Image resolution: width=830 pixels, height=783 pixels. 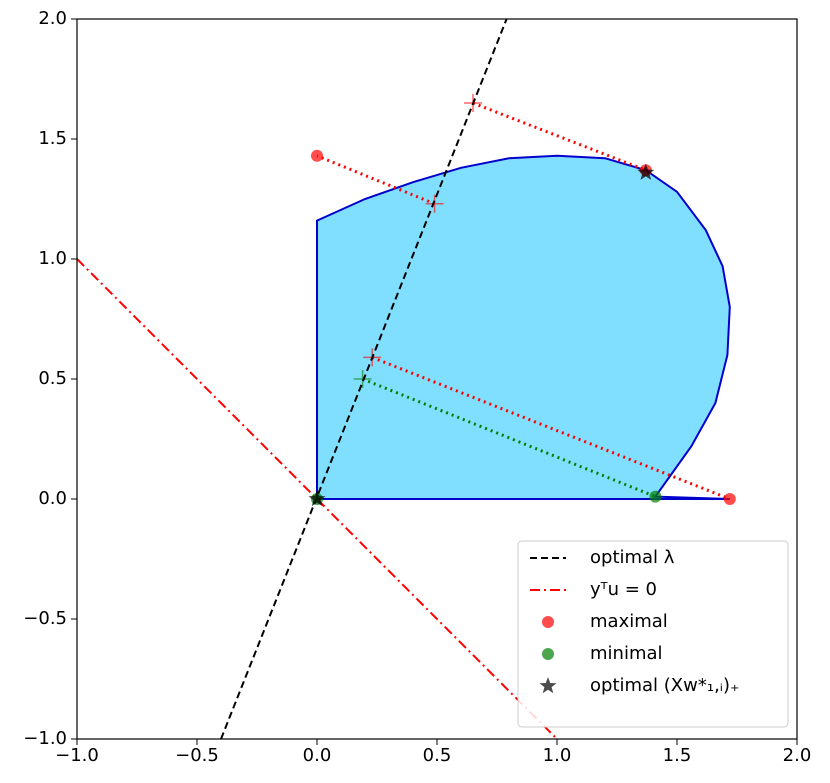 What do you see at coordinates (557, 755) in the screenshot?
I see `x-tick-label: 1.0` at bounding box center [557, 755].